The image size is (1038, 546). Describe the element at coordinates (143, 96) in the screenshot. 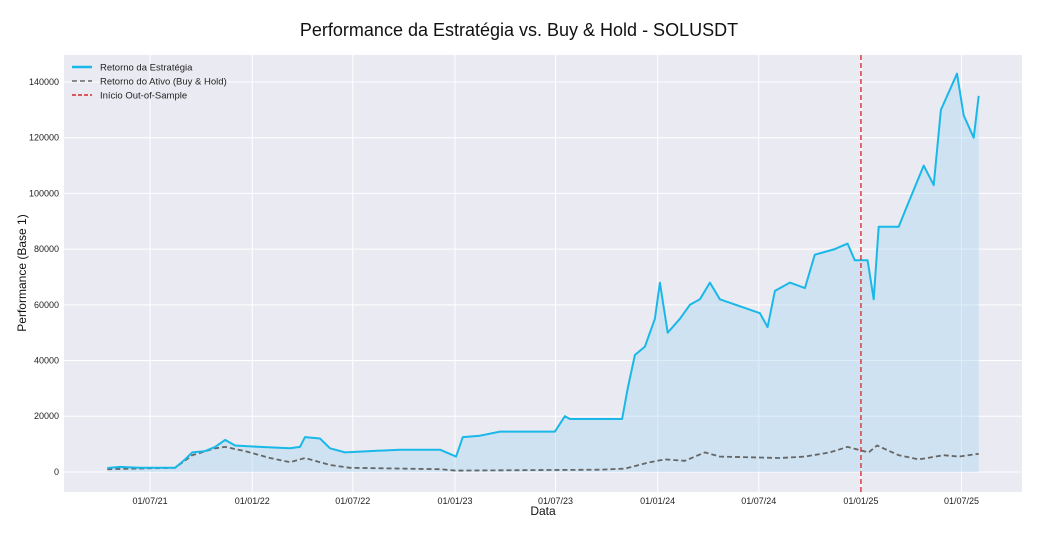

I see `legend-out-of-sample-label: Início Out-of-Sample` at that location.